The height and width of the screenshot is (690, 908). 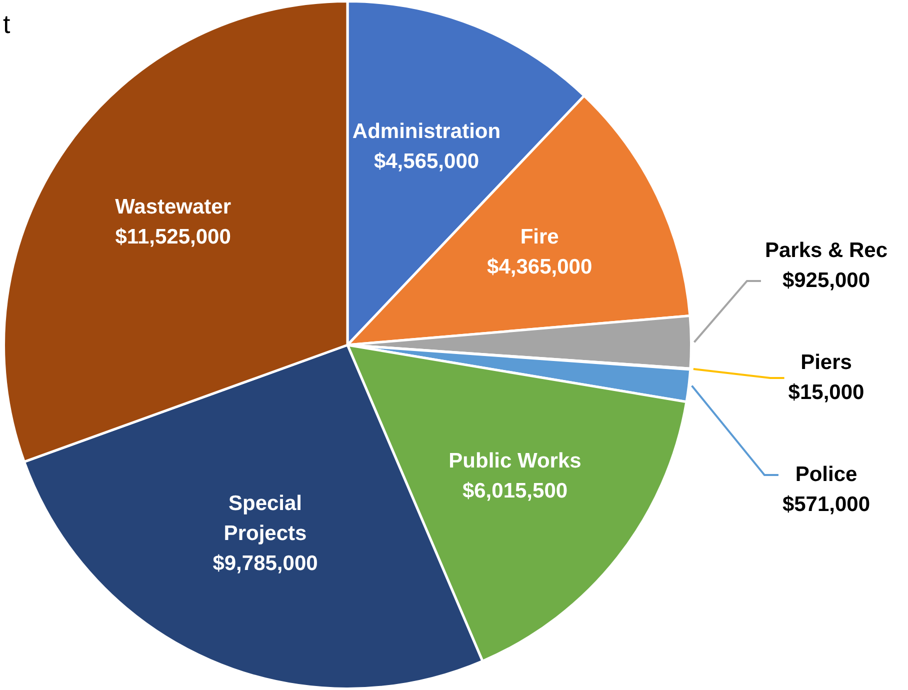 I want to click on slice-label: Fire, so click(x=539, y=236).